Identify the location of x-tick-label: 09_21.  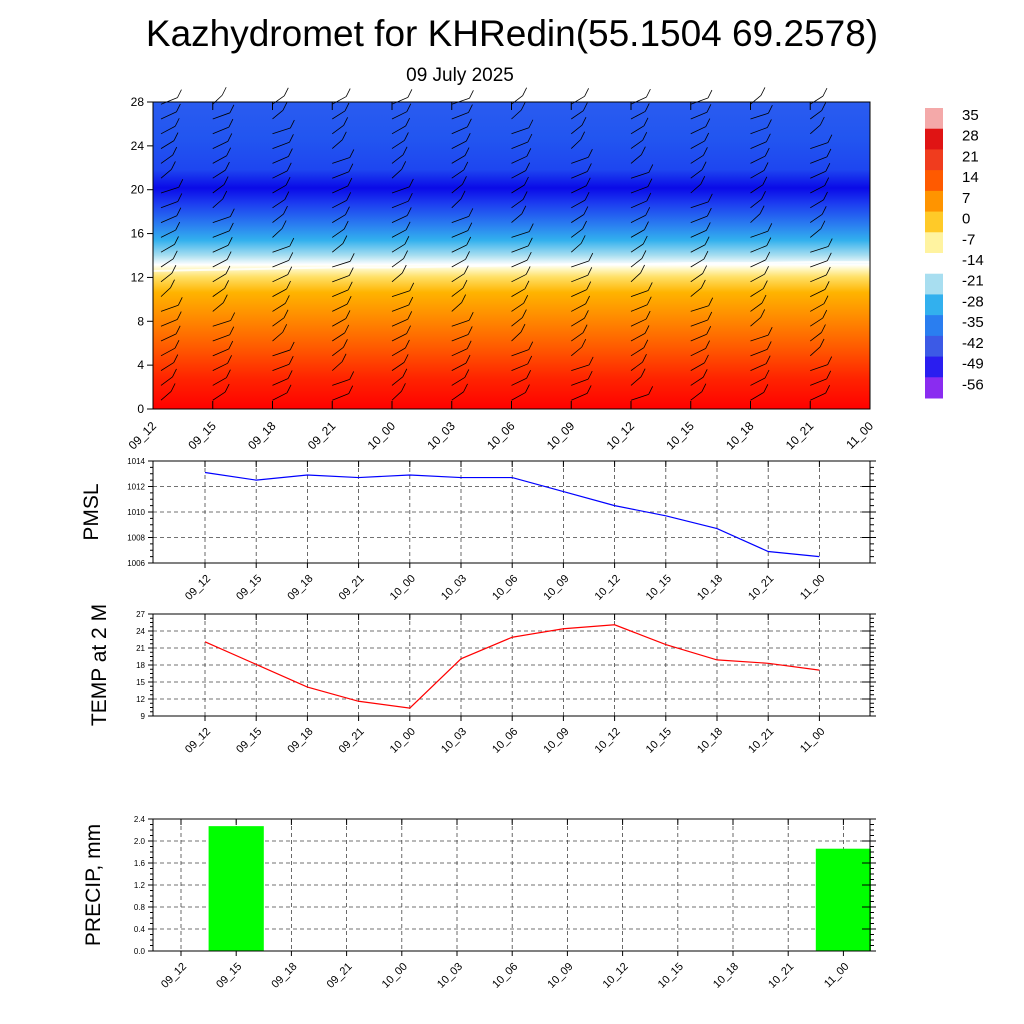
(340, 976).